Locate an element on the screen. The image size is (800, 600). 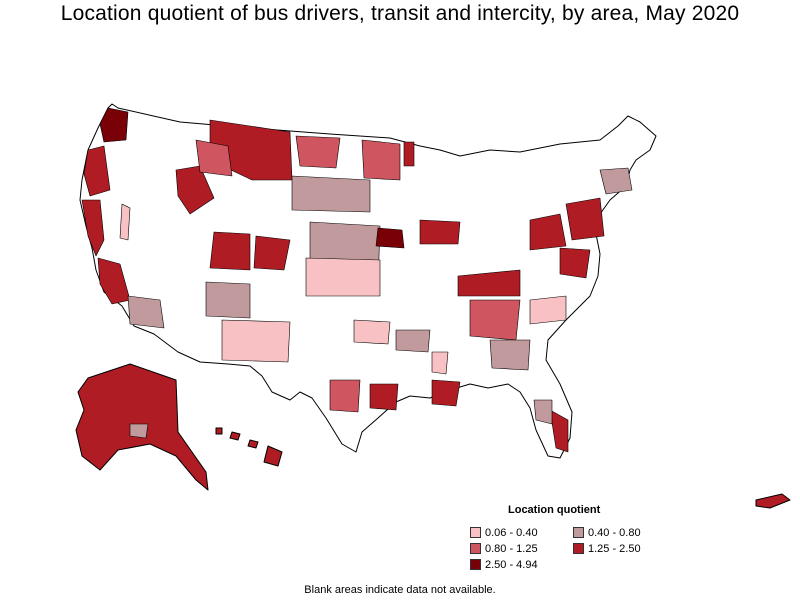
hawaii-oahu is located at coordinates (235, 436).